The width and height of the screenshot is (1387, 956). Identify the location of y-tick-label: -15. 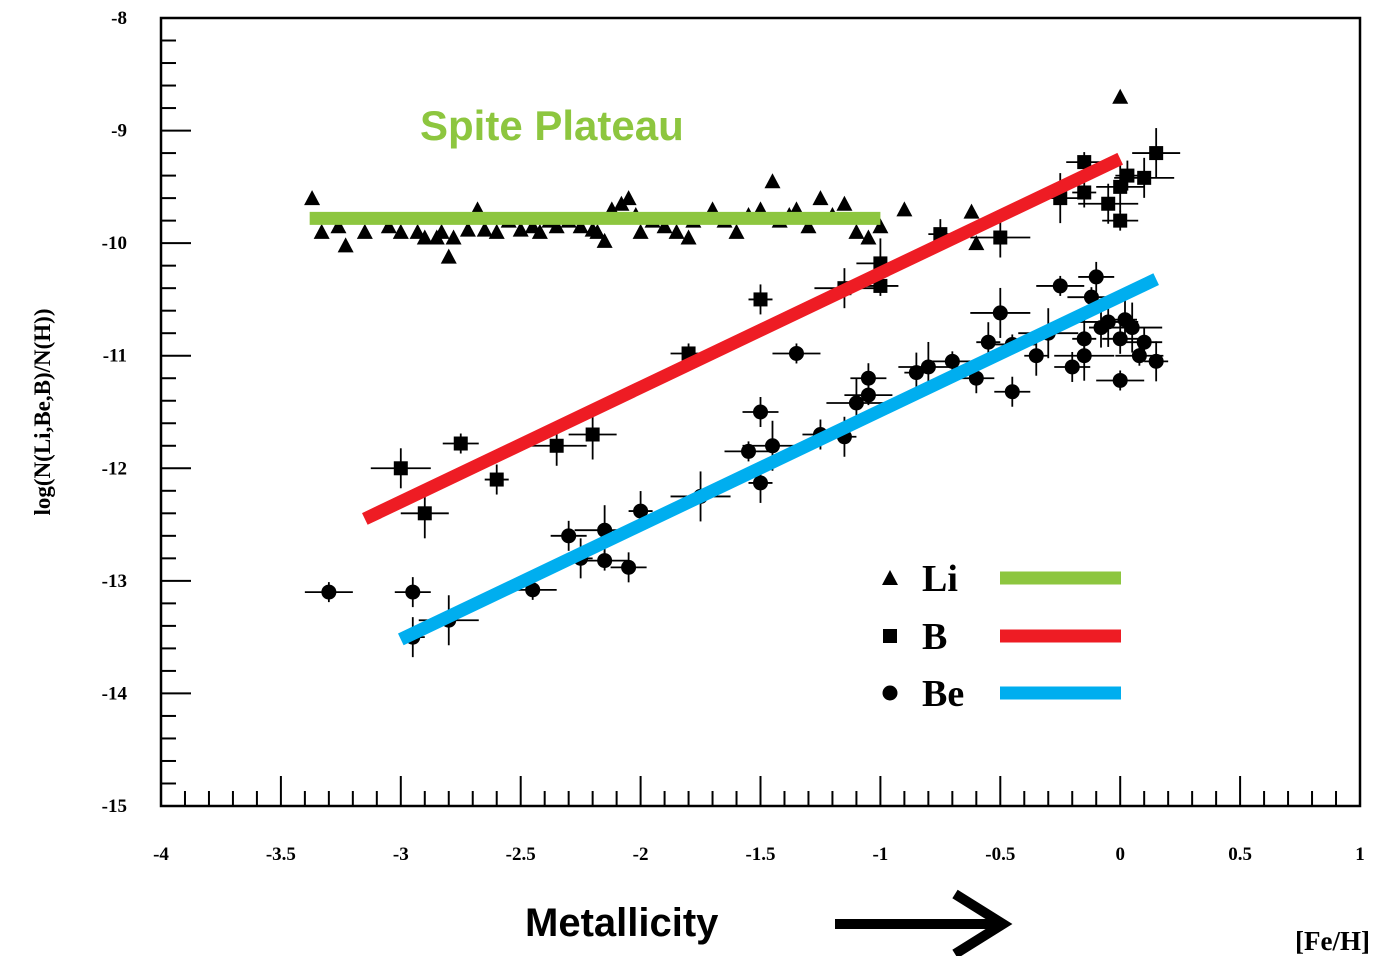
(114, 806).